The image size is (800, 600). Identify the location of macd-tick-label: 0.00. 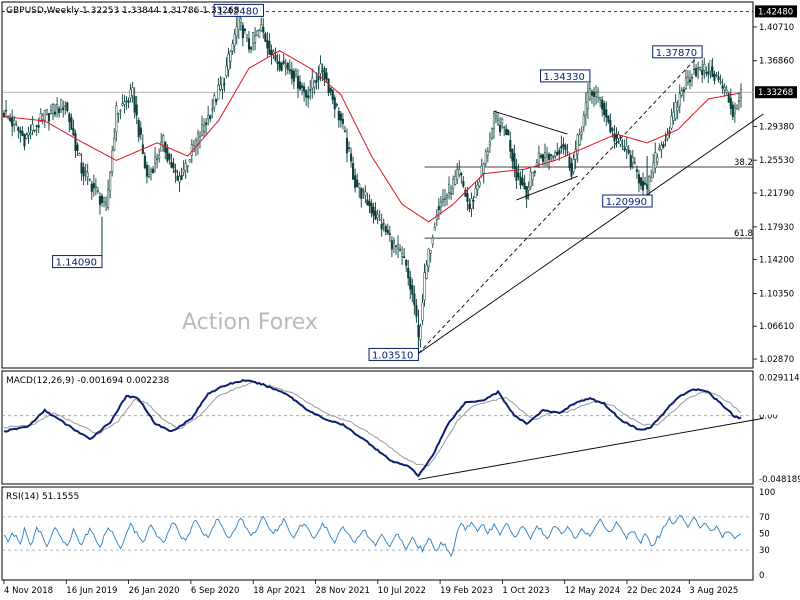
(768, 417).